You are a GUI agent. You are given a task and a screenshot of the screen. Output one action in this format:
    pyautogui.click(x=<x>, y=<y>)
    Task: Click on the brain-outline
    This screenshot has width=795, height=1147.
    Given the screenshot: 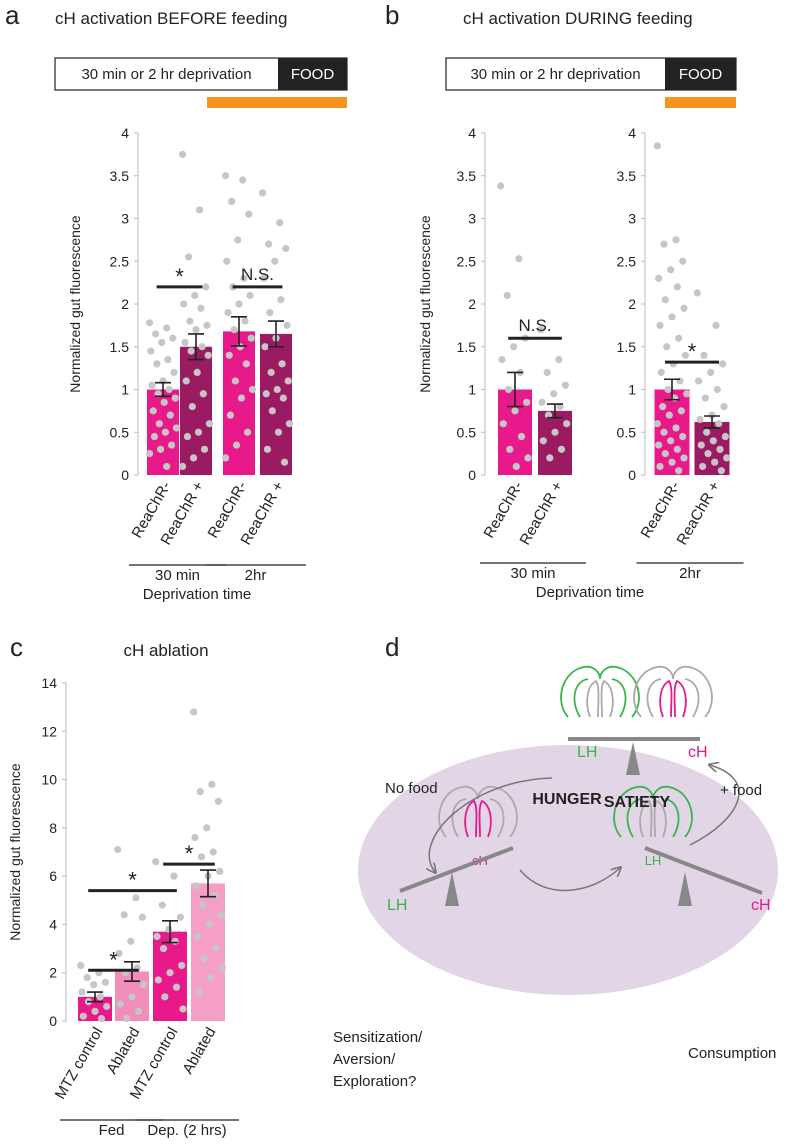 What is the action you would take?
    pyautogui.click(x=653, y=811)
    